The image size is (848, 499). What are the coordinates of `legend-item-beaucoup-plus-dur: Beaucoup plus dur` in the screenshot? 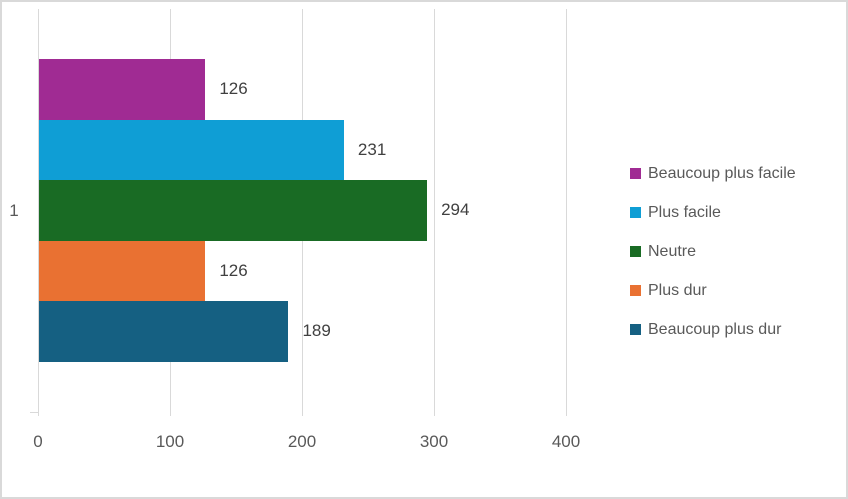 It's located at (713, 329).